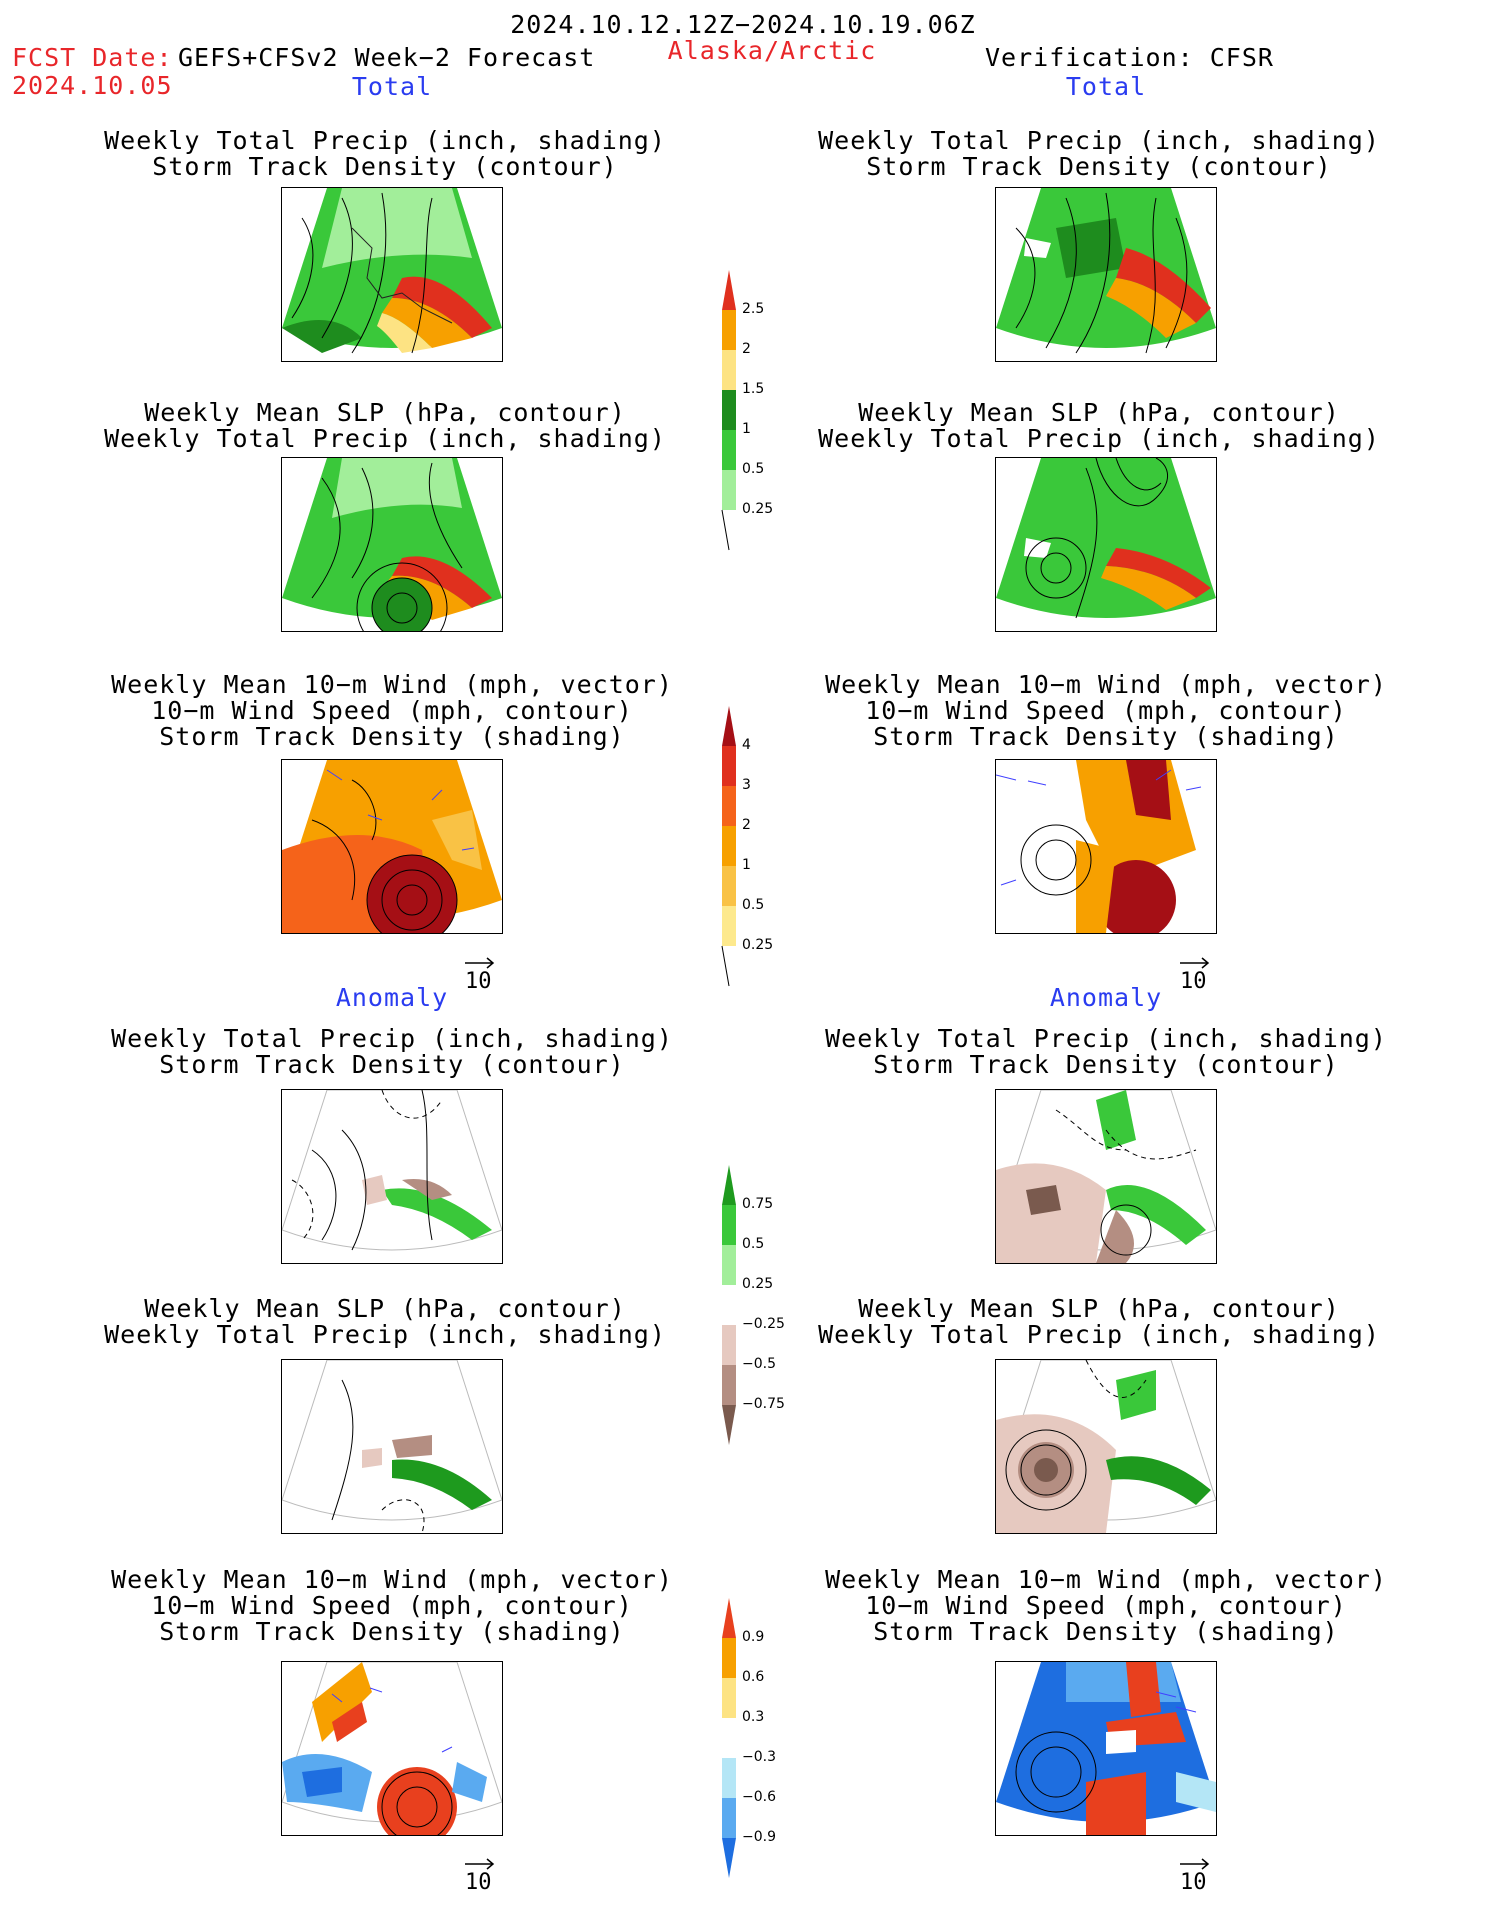  Describe the element at coordinates (758, 1204) in the screenshot. I see `colorbar-label: 0.75` at that location.